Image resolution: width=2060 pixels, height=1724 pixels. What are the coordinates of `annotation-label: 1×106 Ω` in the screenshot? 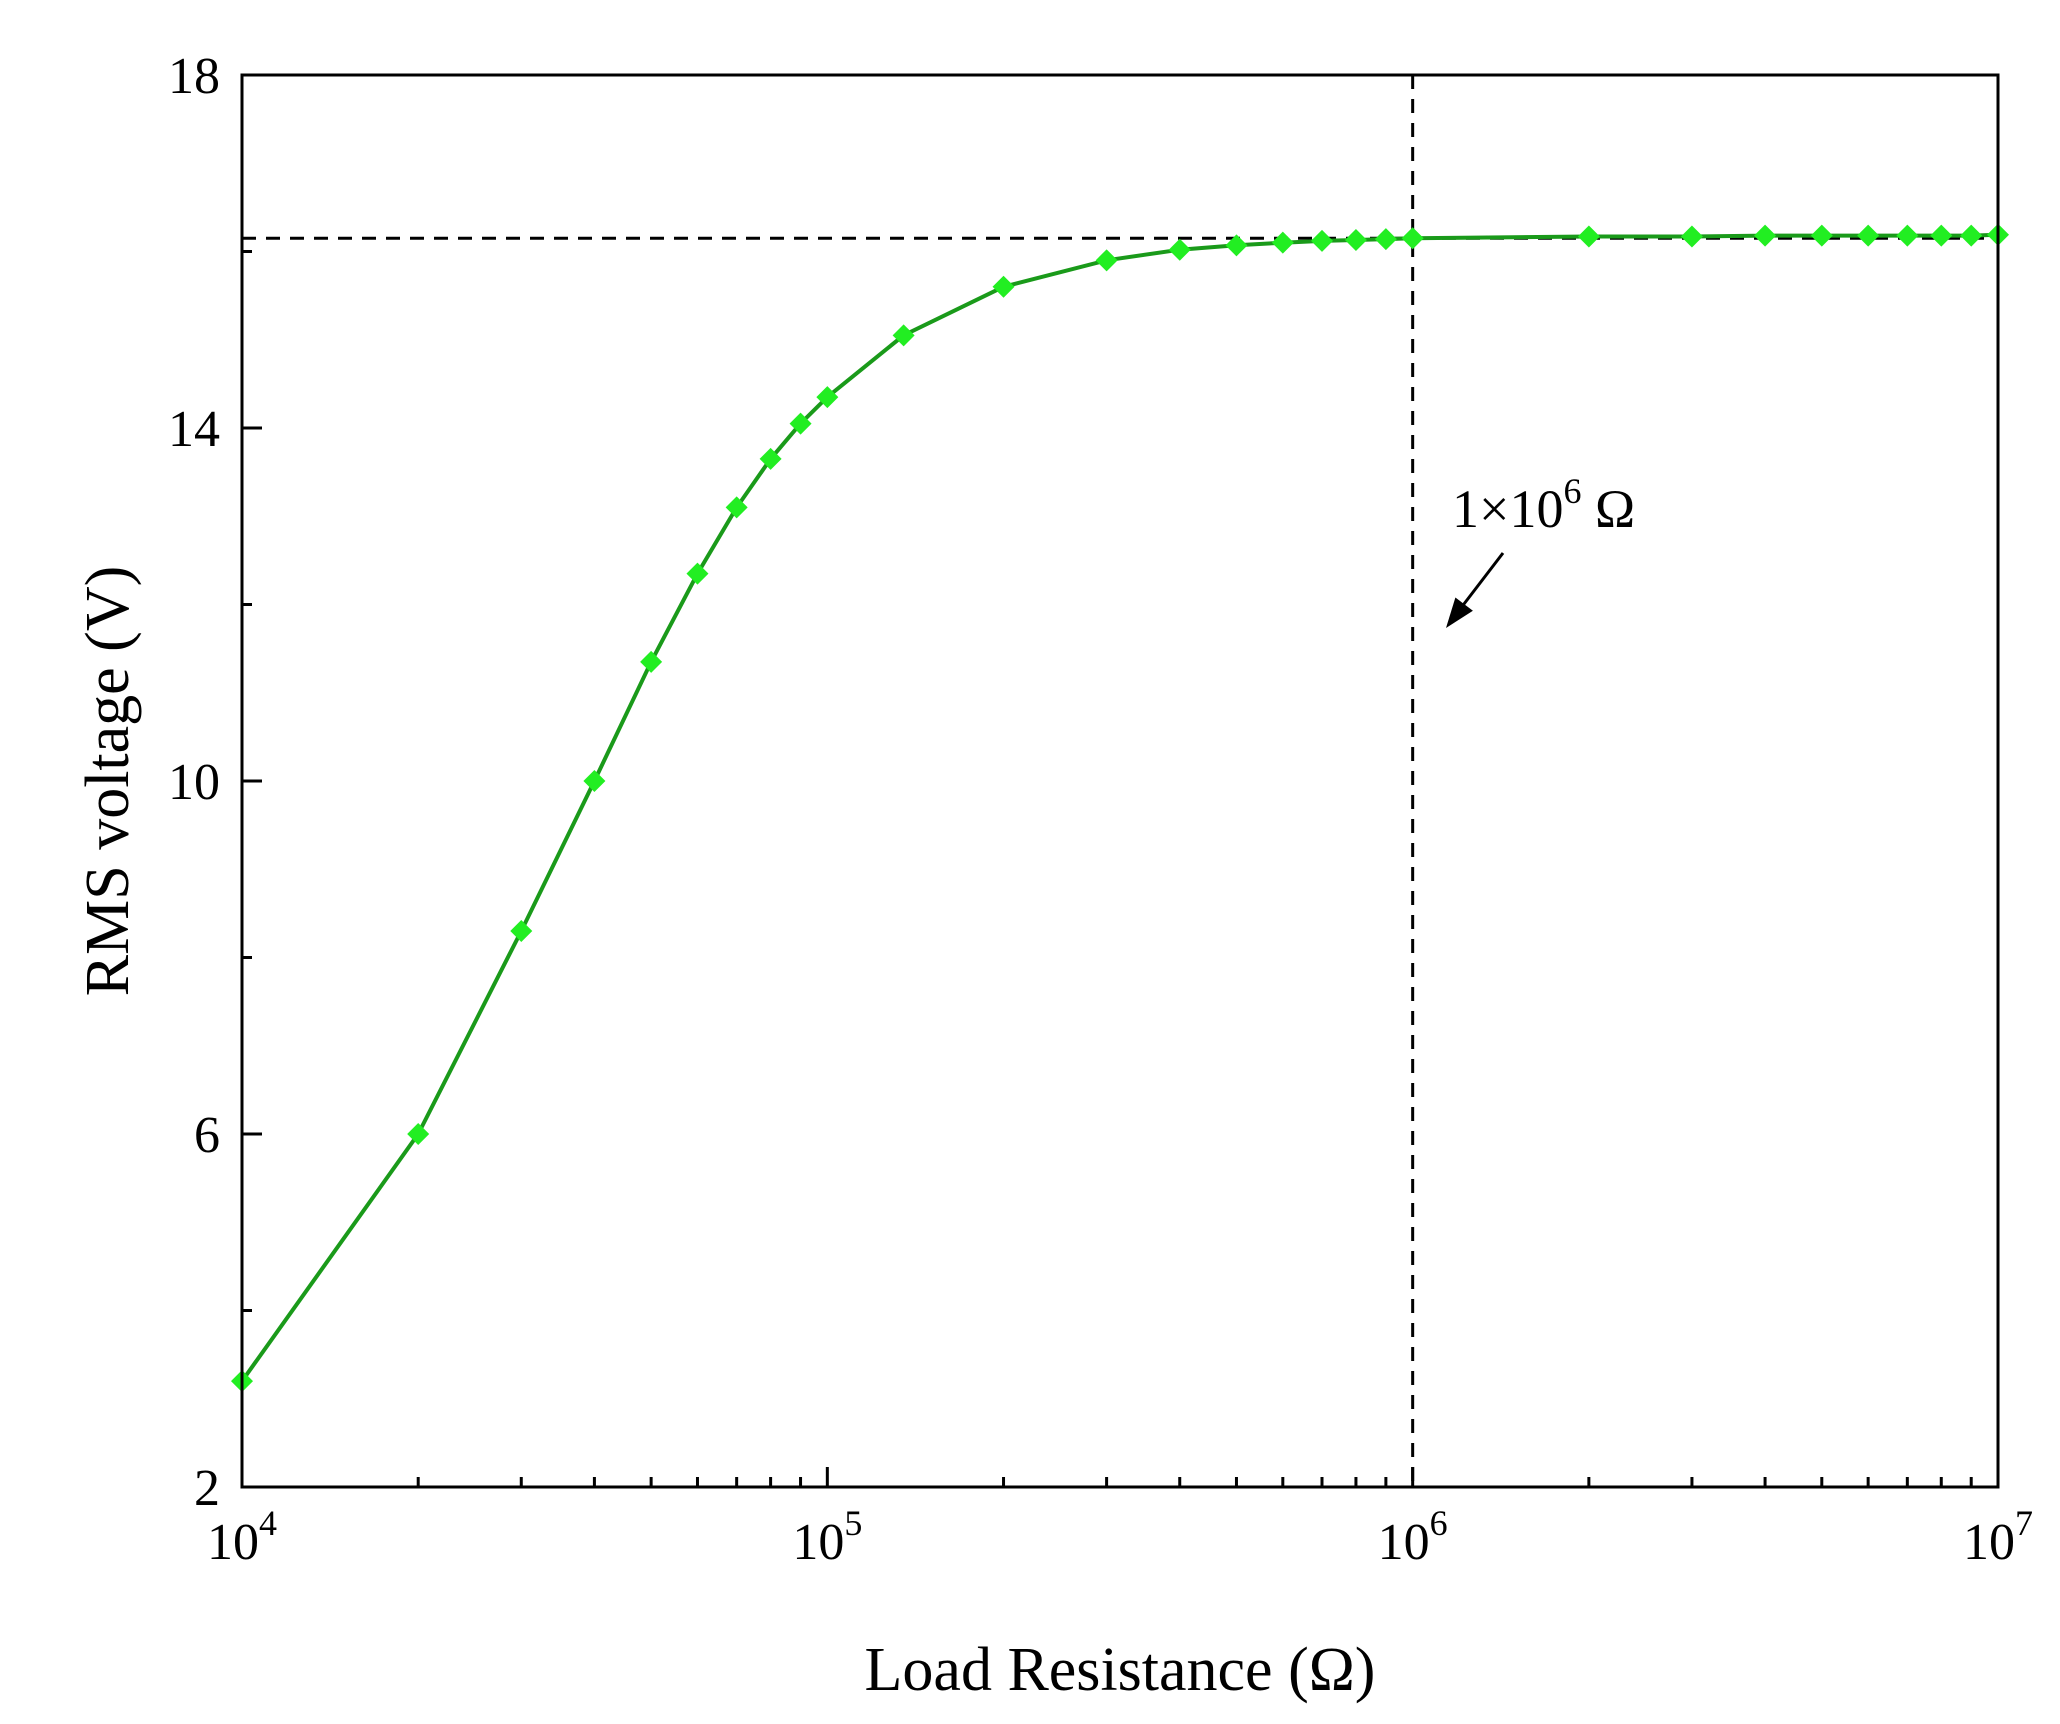 It's located at (1543, 505).